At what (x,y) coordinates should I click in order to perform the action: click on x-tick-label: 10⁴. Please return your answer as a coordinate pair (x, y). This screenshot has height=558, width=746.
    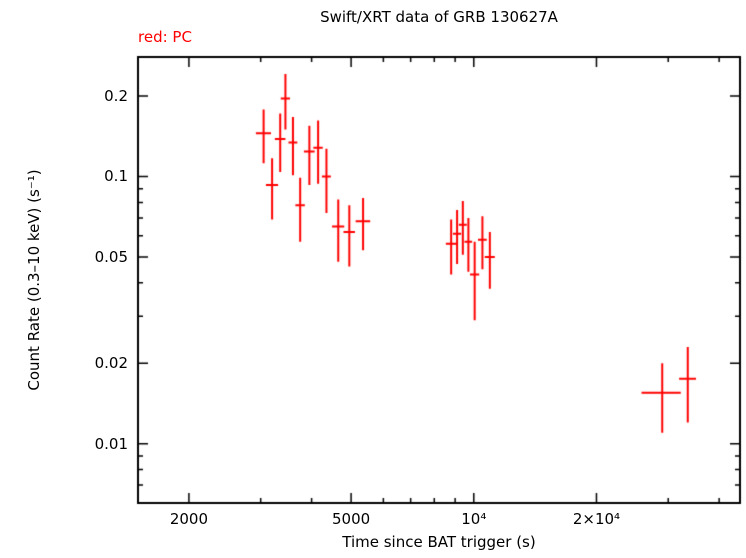
    Looking at the image, I should click on (474, 519).